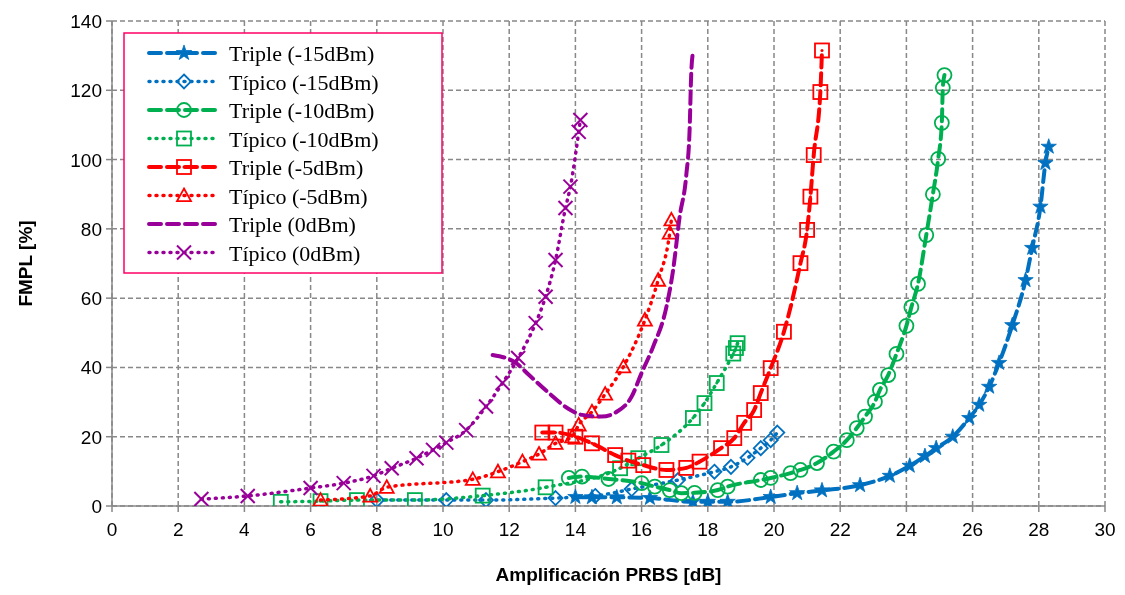 This screenshot has width=1125, height=595. Describe the element at coordinates (302, 53) in the screenshot. I see `legend-label: Triple (-15dBm)` at that location.